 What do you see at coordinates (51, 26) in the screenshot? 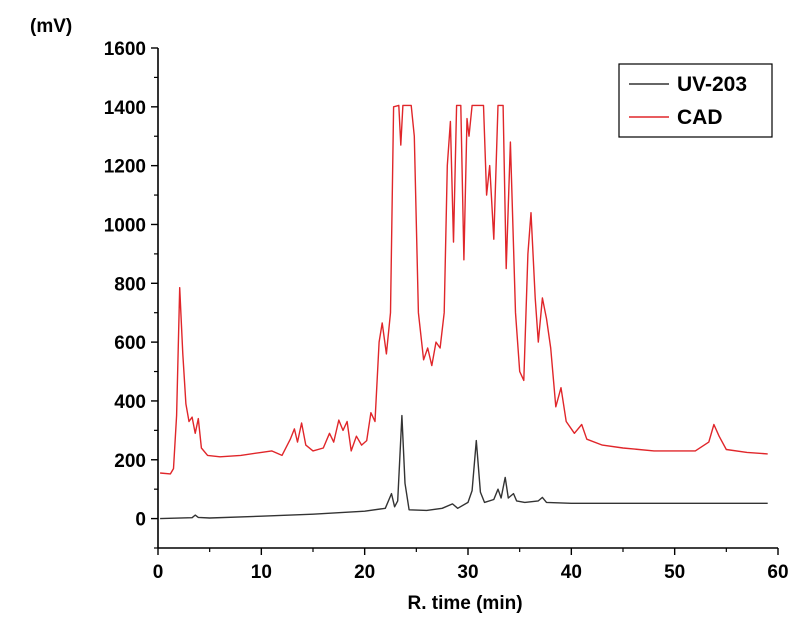
I see `y-axis-title: (mV)` at bounding box center [51, 26].